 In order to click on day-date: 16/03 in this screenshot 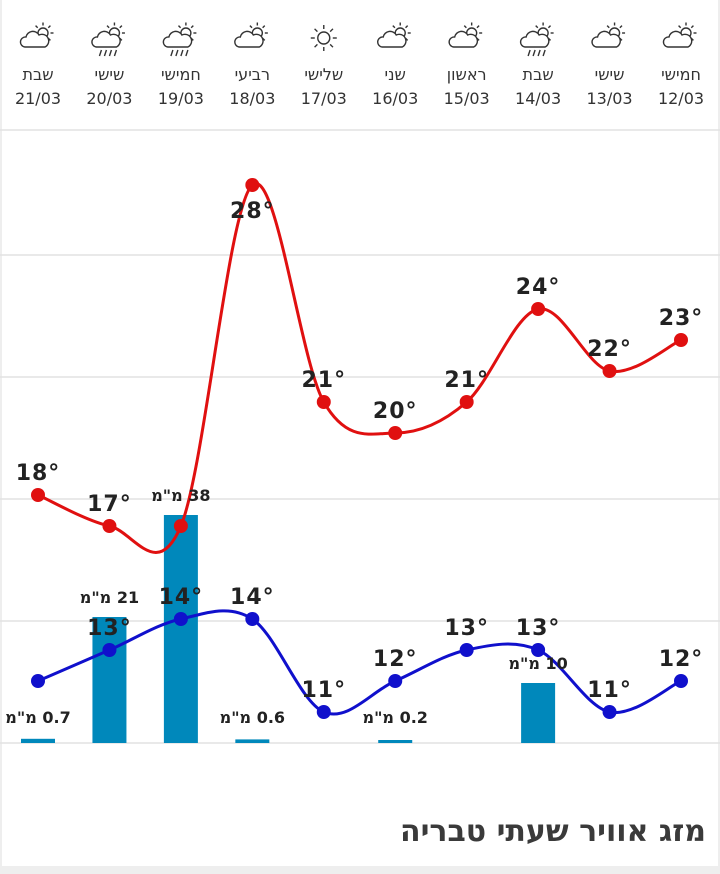, I will do `click(395, 98)`.